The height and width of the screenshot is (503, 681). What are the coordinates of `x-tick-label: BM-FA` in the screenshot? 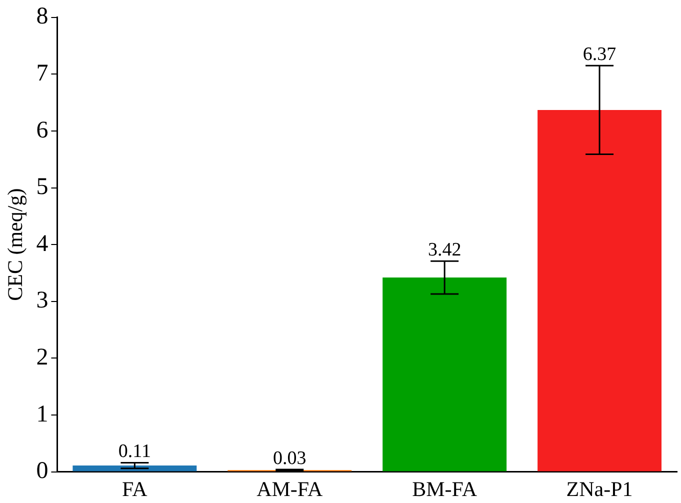 It's located at (445, 488).